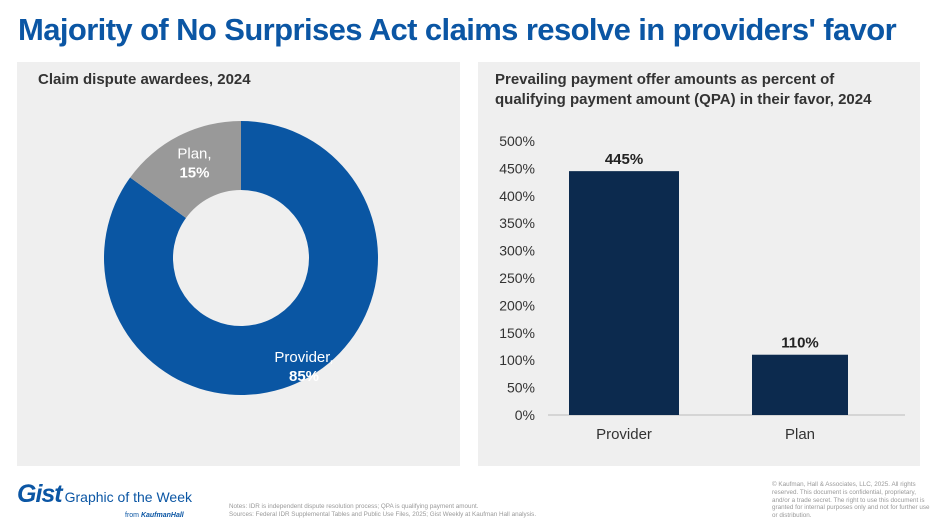 The image size is (938, 528). Describe the element at coordinates (517, 305) in the screenshot. I see `y-tick-label: 200%` at that location.